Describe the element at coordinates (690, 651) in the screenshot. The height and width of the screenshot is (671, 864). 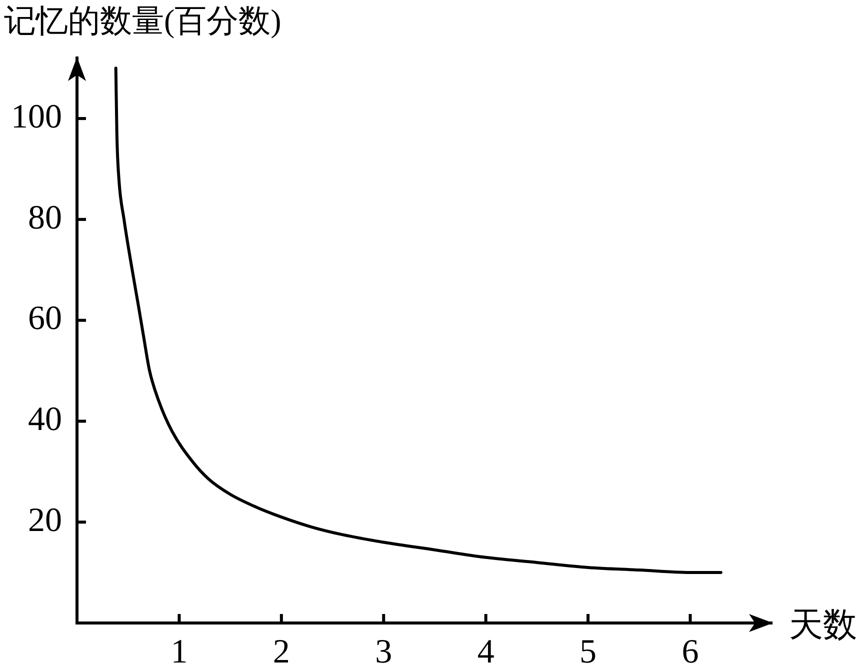
I see `x-tick-label: 6` at that location.